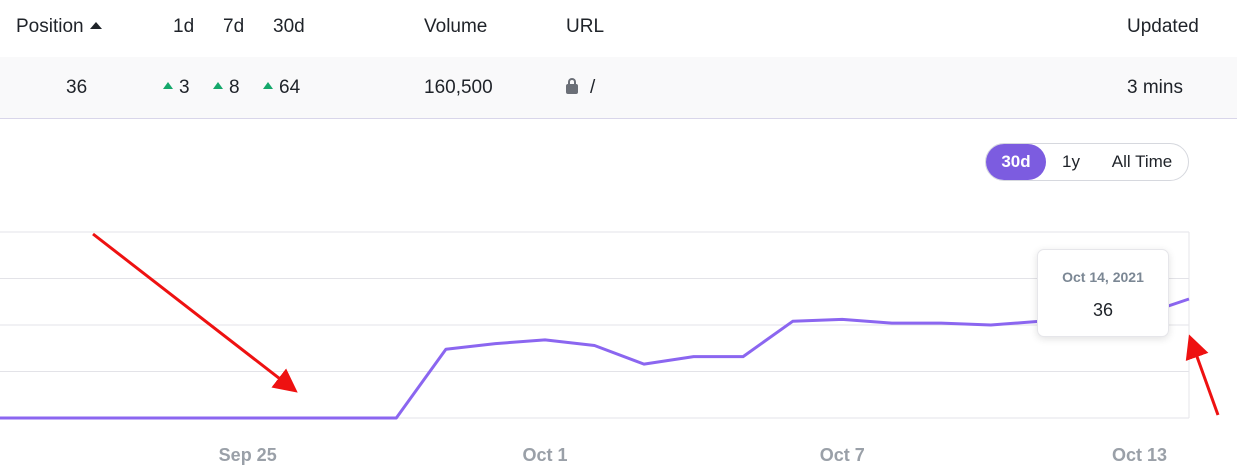 This screenshot has height=465, width=1237. Describe the element at coordinates (1142, 161) in the screenshot. I see `range-all-time-button: All Time` at that location.